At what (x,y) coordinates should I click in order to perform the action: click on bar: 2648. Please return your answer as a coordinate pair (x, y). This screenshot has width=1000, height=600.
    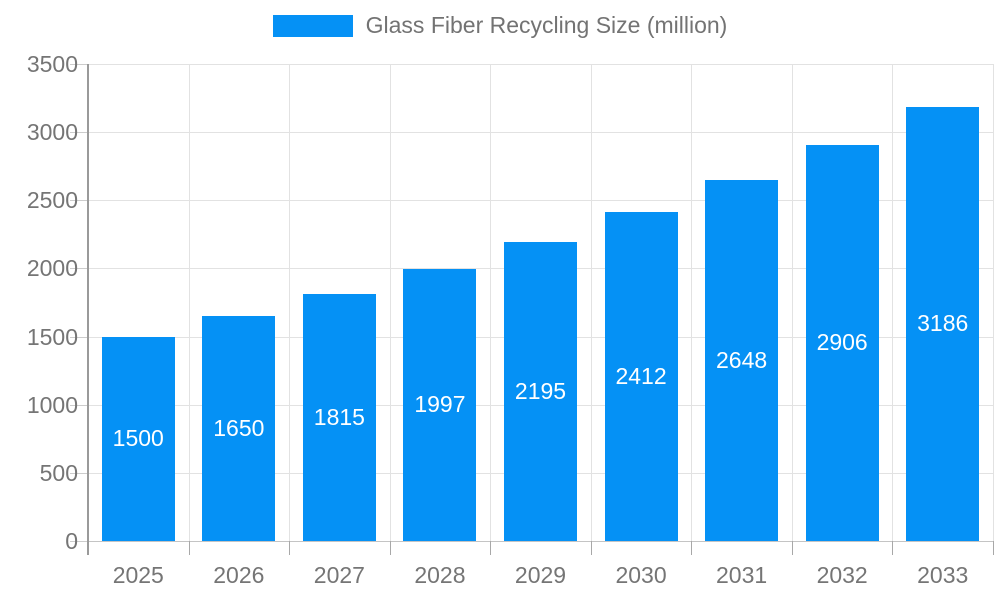
    Looking at the image, I should click on (742, 360).